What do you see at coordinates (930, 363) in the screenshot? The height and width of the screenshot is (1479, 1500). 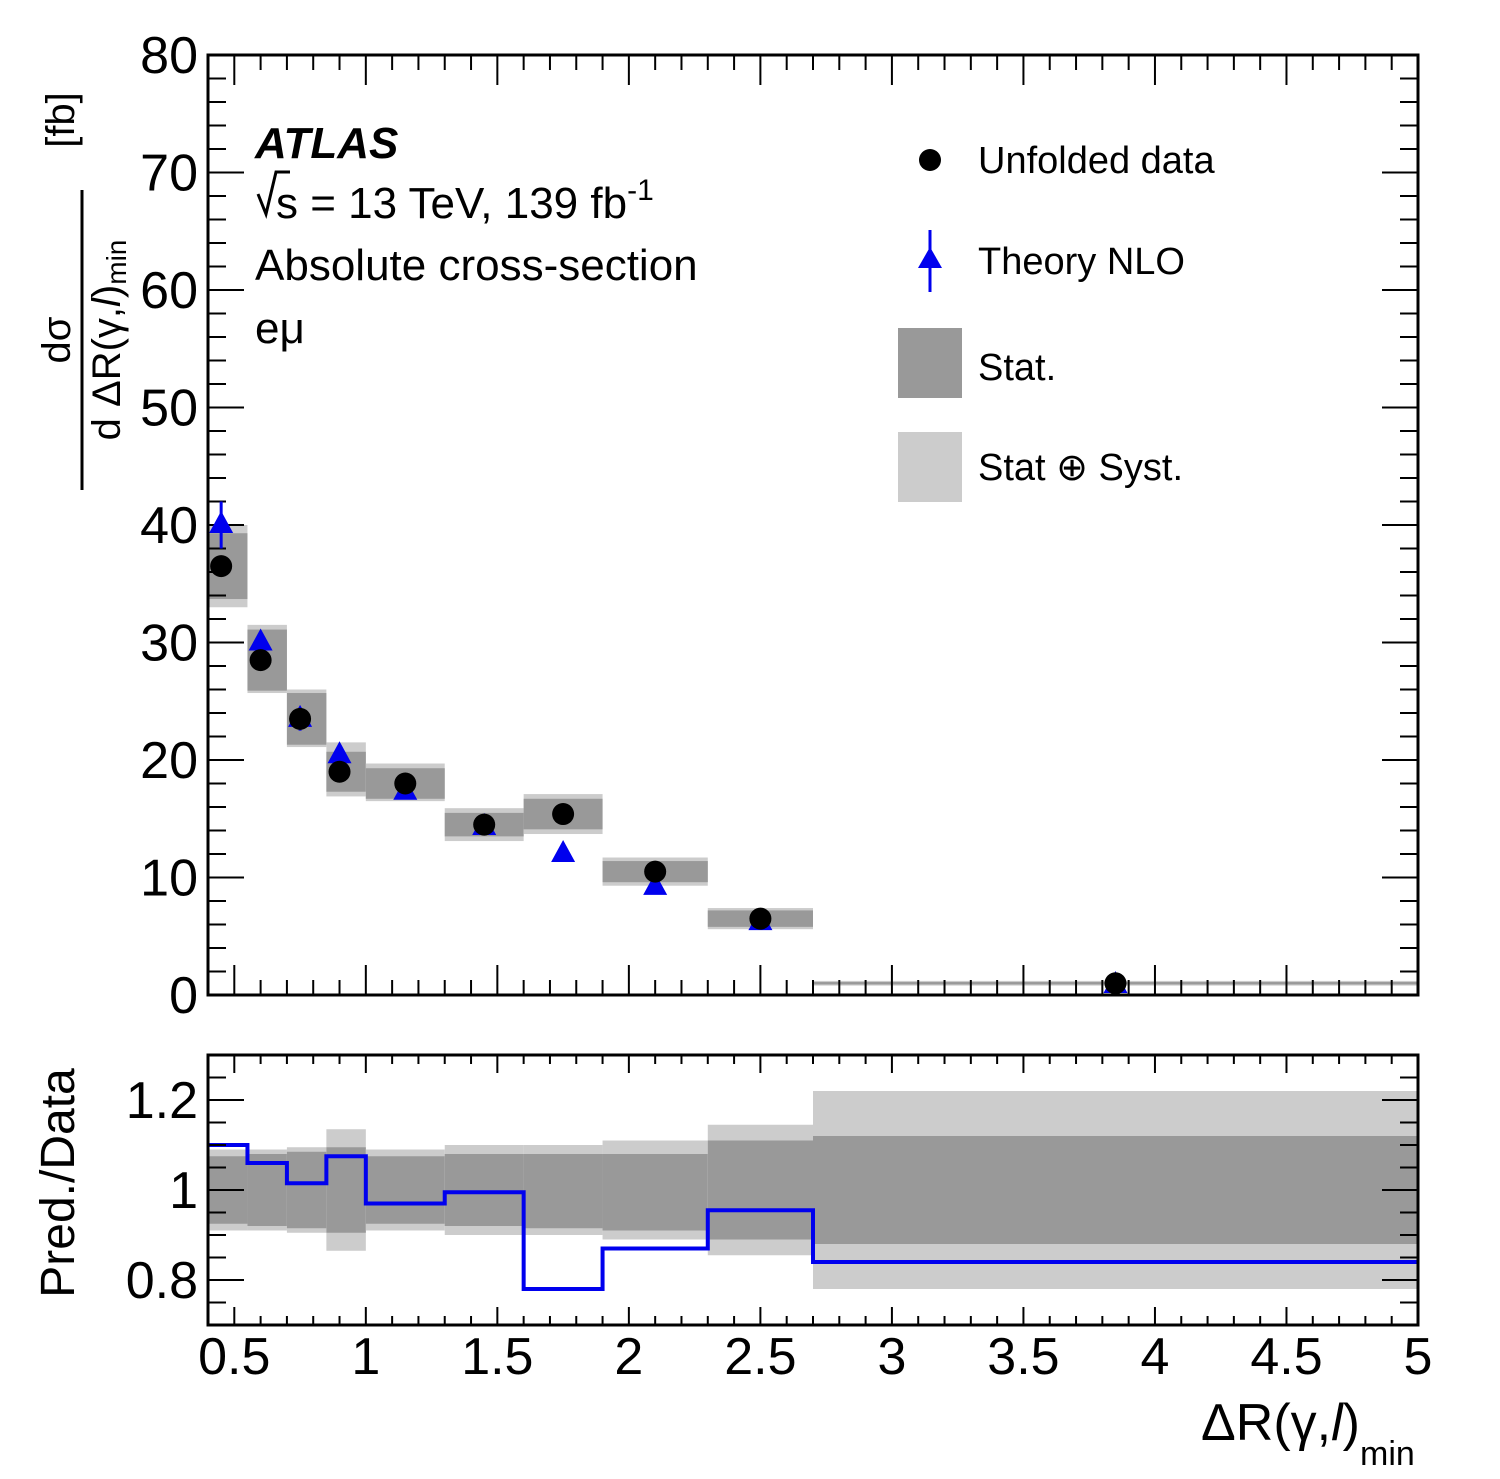 I see `legend-stat-swatch` at bounding box center [930, 363].